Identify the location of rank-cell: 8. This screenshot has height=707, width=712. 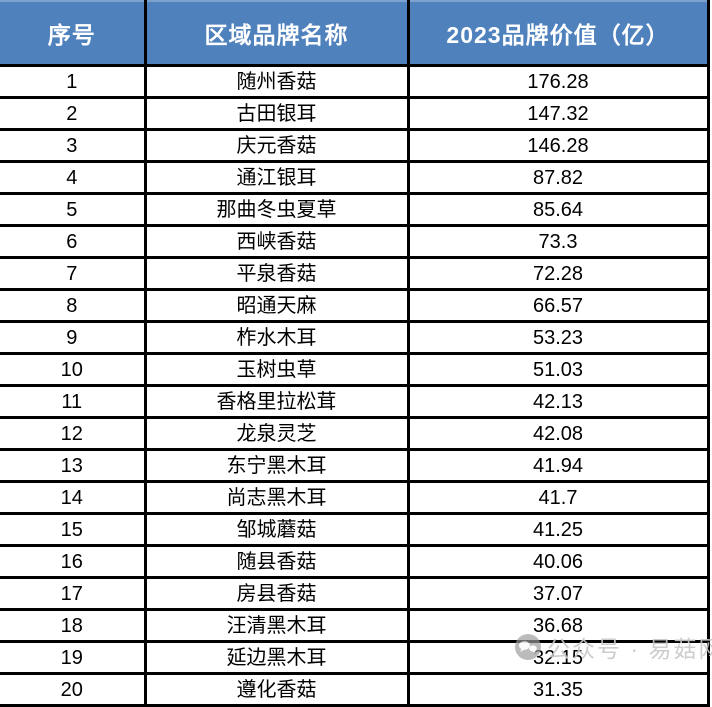
(73, 305).